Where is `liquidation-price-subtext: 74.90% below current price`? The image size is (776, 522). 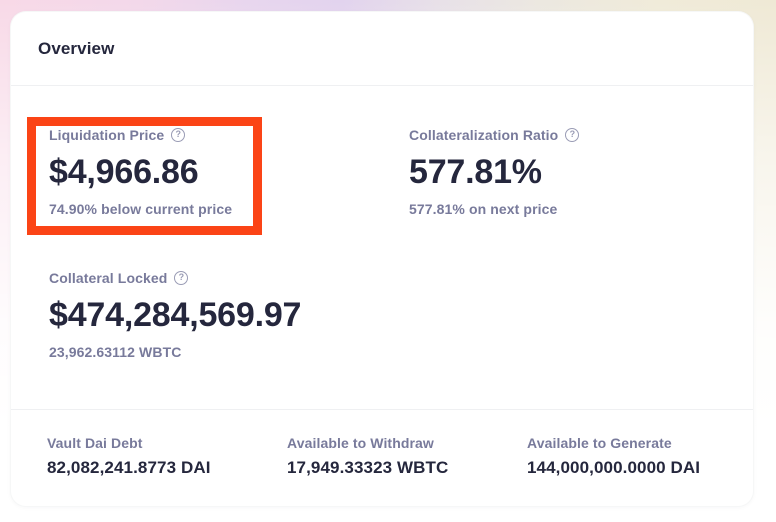 liquidation-price-subtext: 74.90% below current price is located at coordinates (141, 209).